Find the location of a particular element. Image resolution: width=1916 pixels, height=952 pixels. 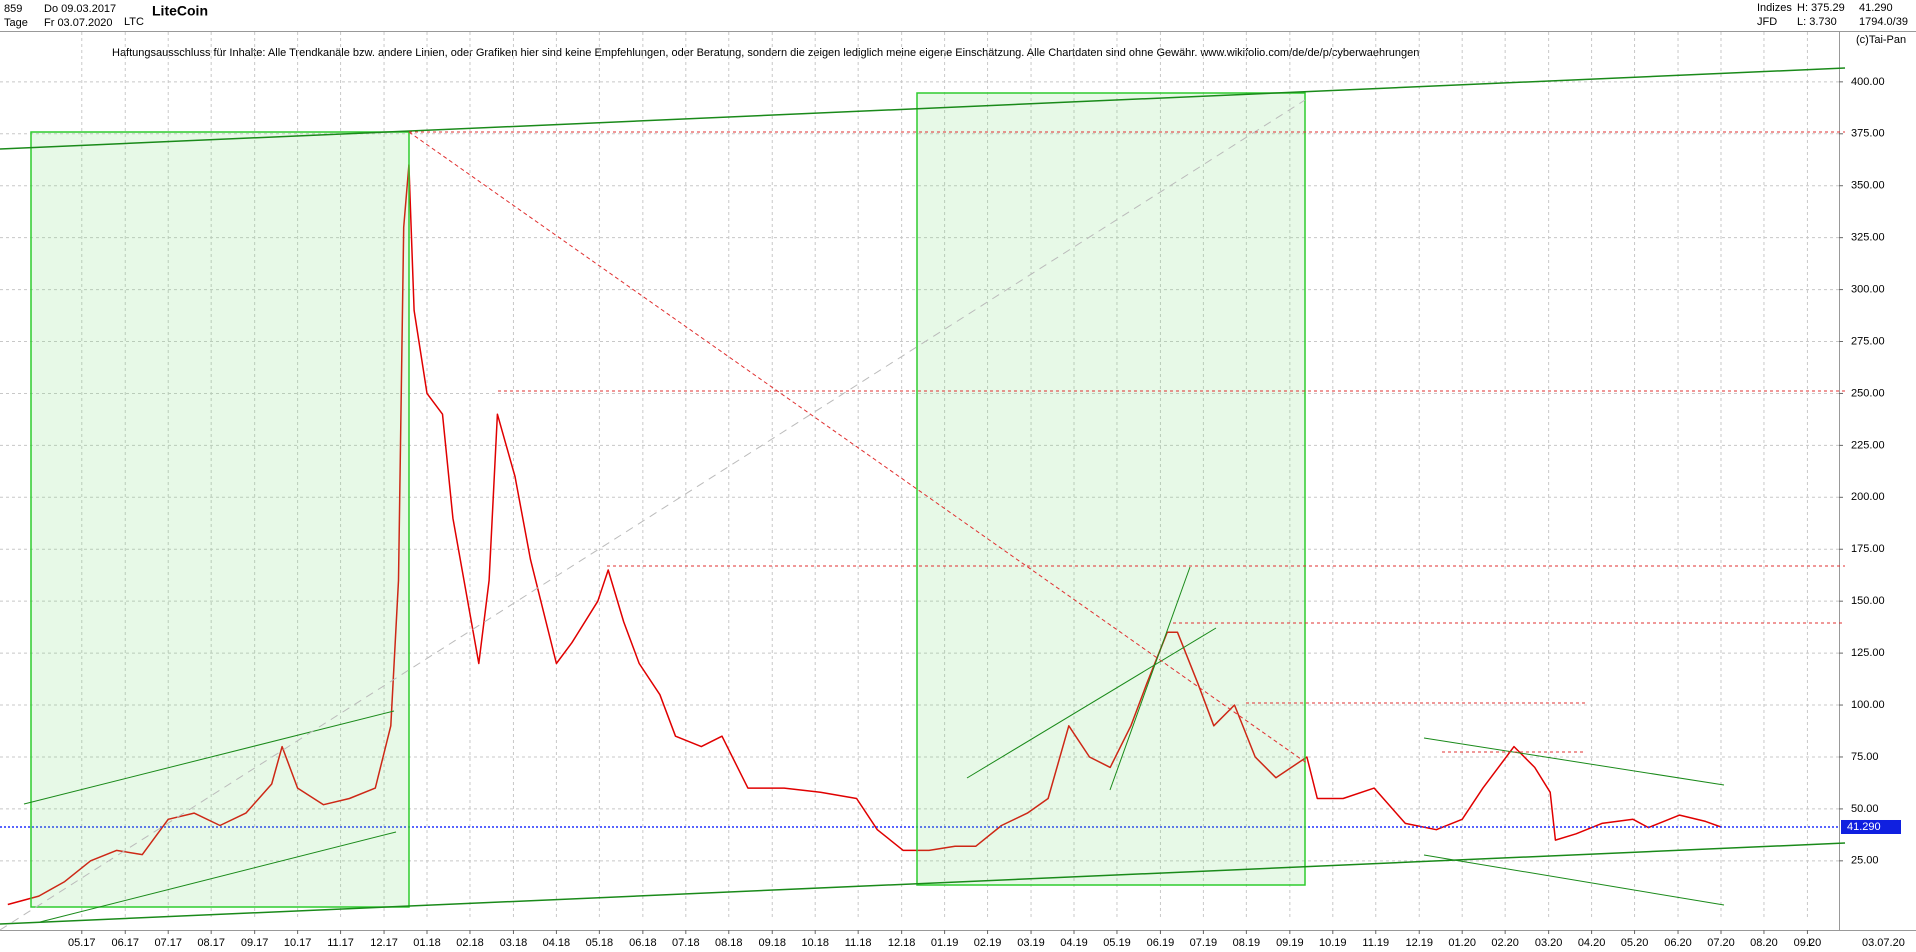

x-tick-label: 11.19 is located at coordinates (1375, 943).